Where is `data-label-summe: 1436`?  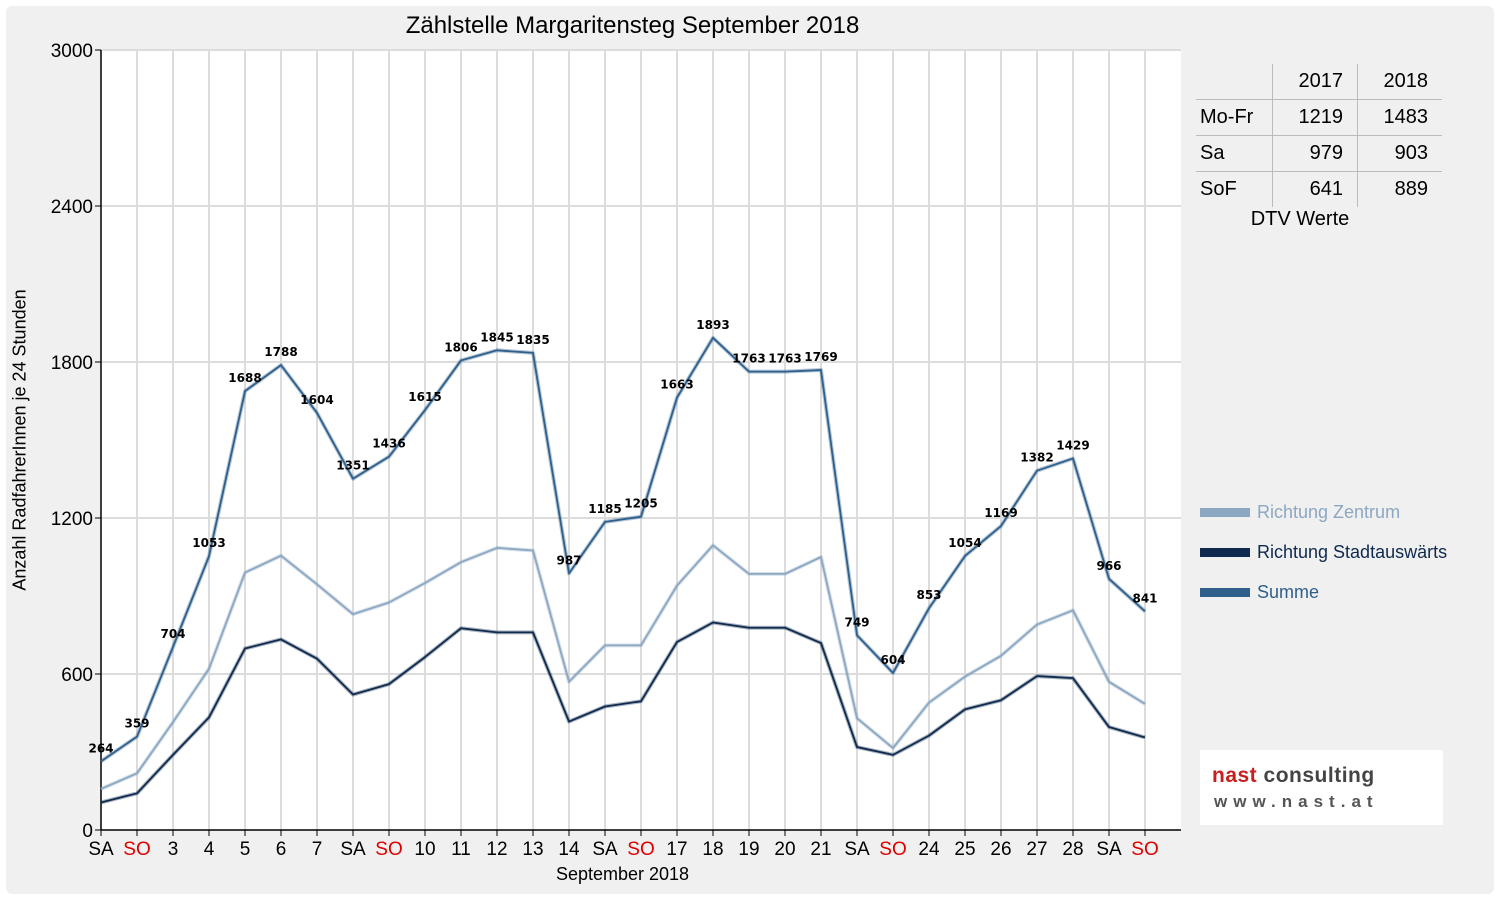 data-label-summe: 1436 is located at coordinates (388, 444).